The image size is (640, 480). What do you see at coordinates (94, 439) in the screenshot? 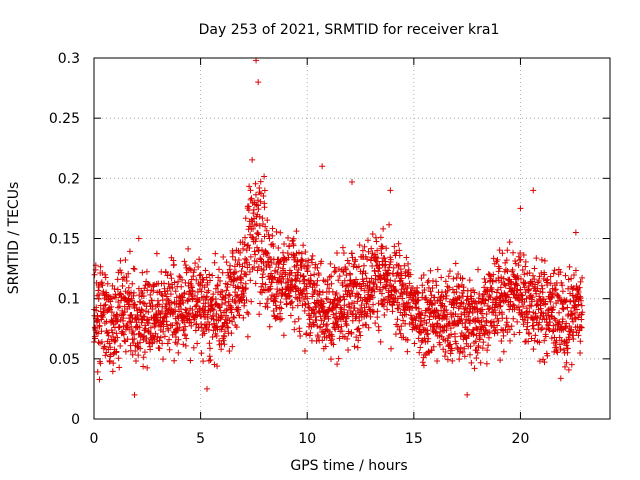
I see `x-tick-label: 0` at bounding box center [94, 439].